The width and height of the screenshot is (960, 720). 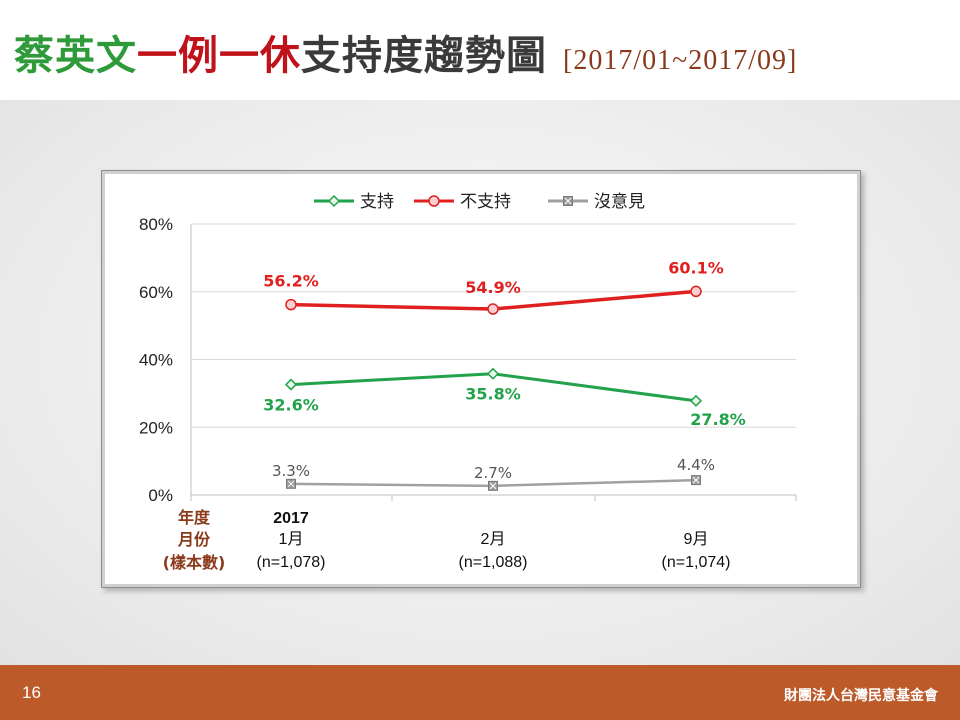 I want to click on series-lines, so click(x=493, y=388).